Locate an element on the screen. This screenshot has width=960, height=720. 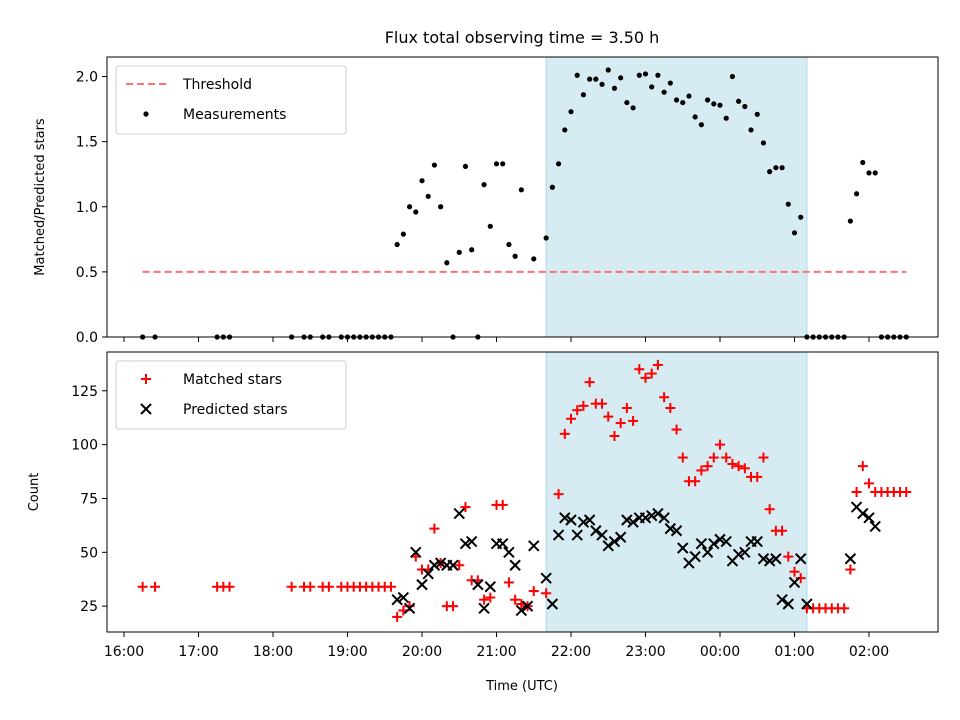
x-tick-label: 19:00 is located at coordinates (347, 652).